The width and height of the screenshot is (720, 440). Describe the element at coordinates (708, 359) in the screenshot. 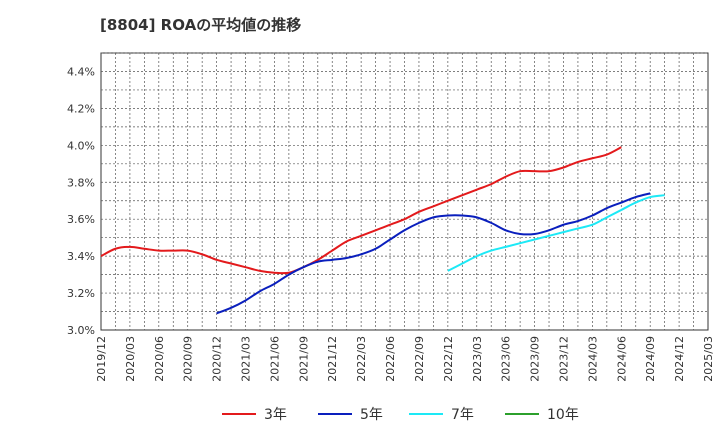

I see `x-tick-label: 2025/03` at that location.